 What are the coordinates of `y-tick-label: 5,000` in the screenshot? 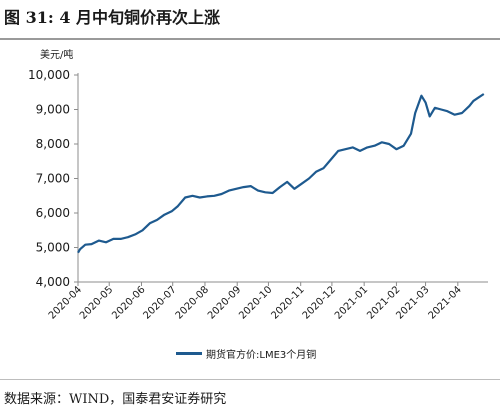 It's located at (53, 248).